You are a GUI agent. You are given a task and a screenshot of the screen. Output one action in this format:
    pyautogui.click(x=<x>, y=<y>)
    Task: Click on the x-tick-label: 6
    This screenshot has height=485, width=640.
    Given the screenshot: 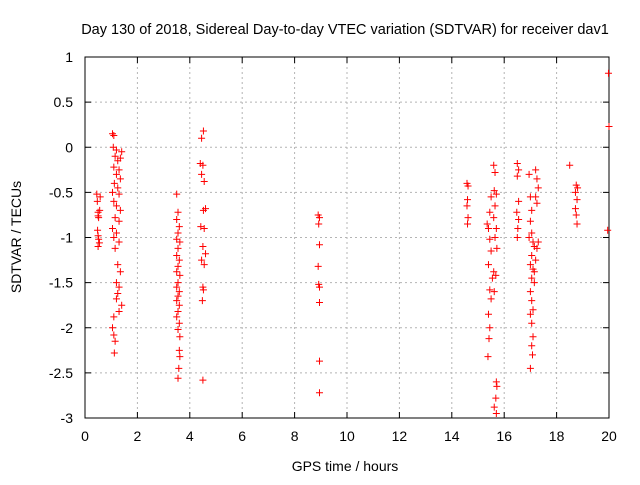 What is the action you would take?
    pyautogui.click(x=242, y=436)
    